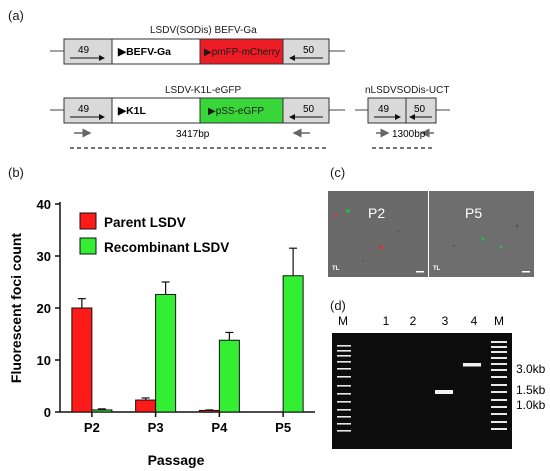 The height and width of the screenshot is (471, 550). What do you see at coordinates (499, 385) in the screenshot?
I see `ladder-right` at bounding box center [499, 385].